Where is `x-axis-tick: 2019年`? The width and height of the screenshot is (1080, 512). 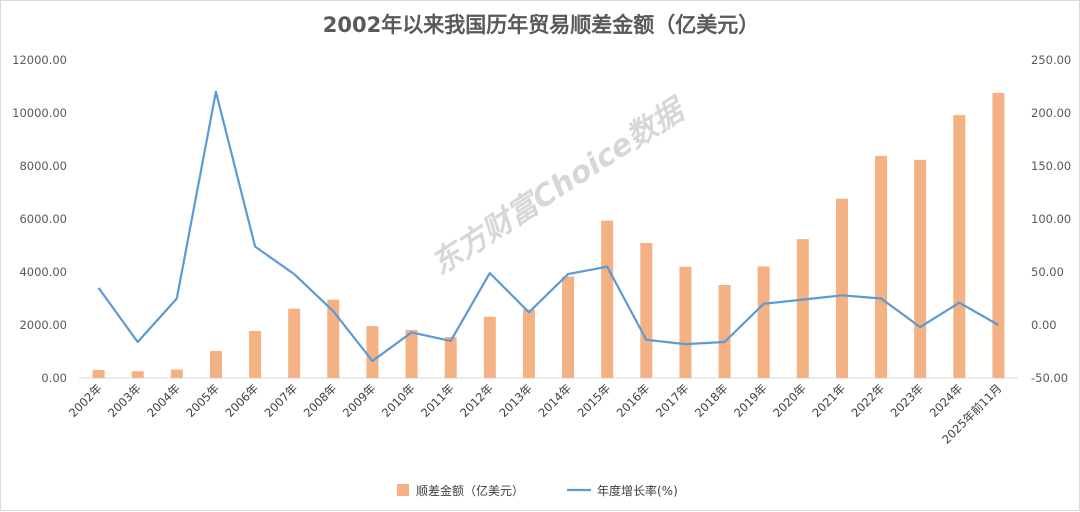
x-axis-tick: 2019年 is located at coordinates (750, 400).